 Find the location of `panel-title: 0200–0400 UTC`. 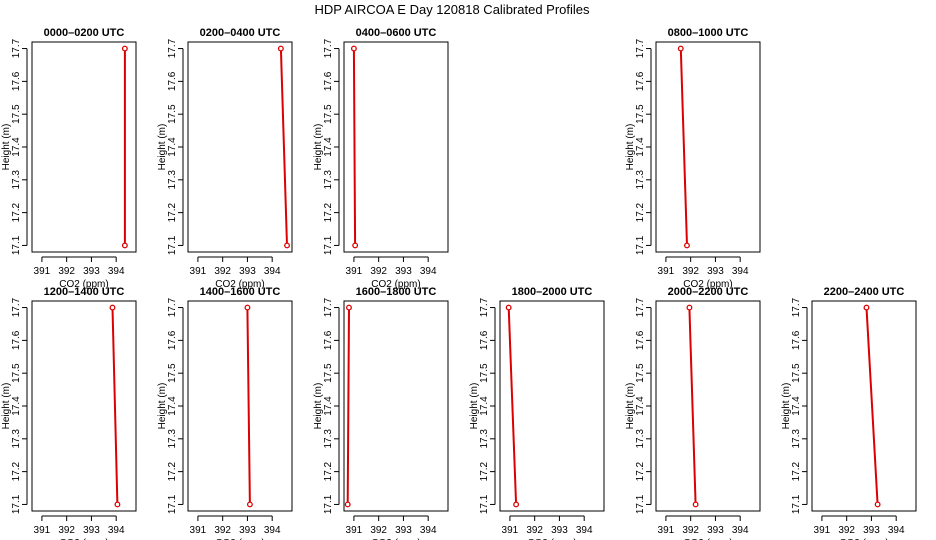

panel-title: 0200–0400 UTC is located at coordinates (240, 33).